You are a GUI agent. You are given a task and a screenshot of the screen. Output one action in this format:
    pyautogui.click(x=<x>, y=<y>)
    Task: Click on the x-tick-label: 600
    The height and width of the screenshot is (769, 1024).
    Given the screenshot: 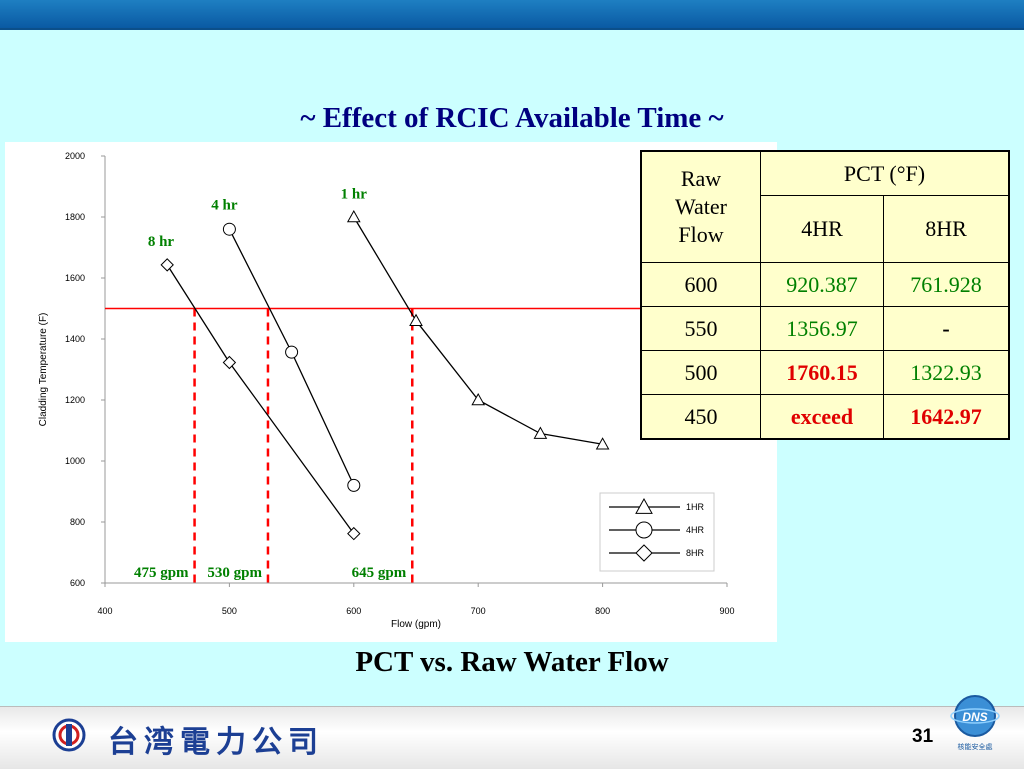 What is the action you would take?
    pyautogui.click(x=353, y=611)
    